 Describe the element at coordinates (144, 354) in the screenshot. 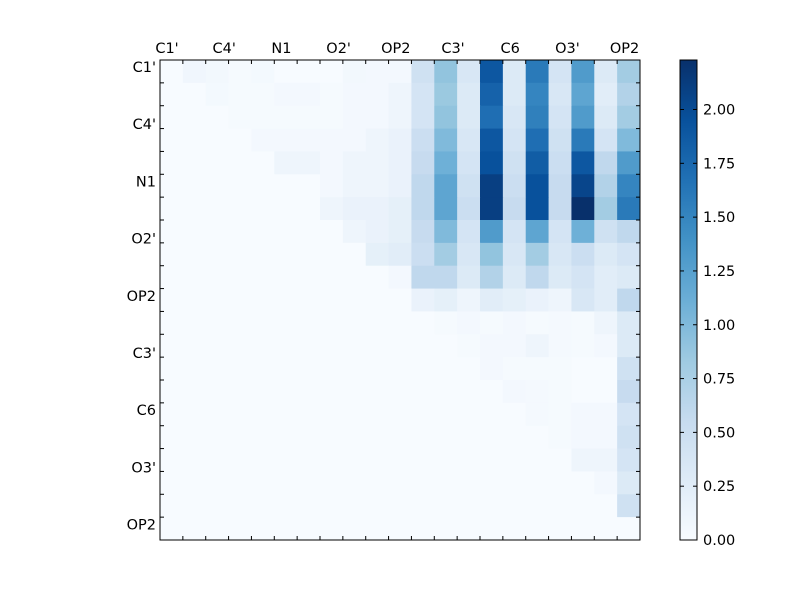

I see `y-tick-label: C3'` at that location.